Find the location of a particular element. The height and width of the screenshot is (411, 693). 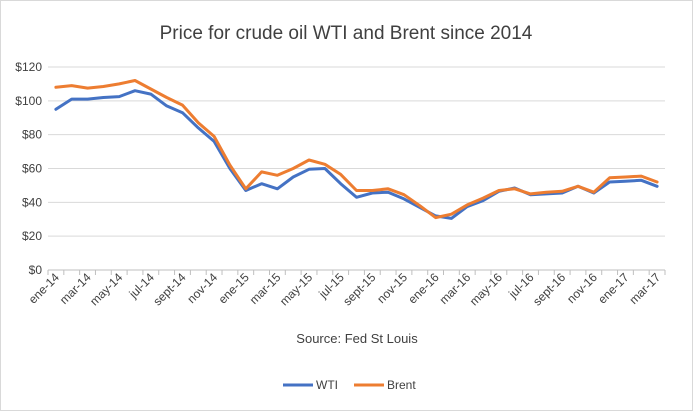

x-tick-label: nov-15 is located at coordinates (392, 288).